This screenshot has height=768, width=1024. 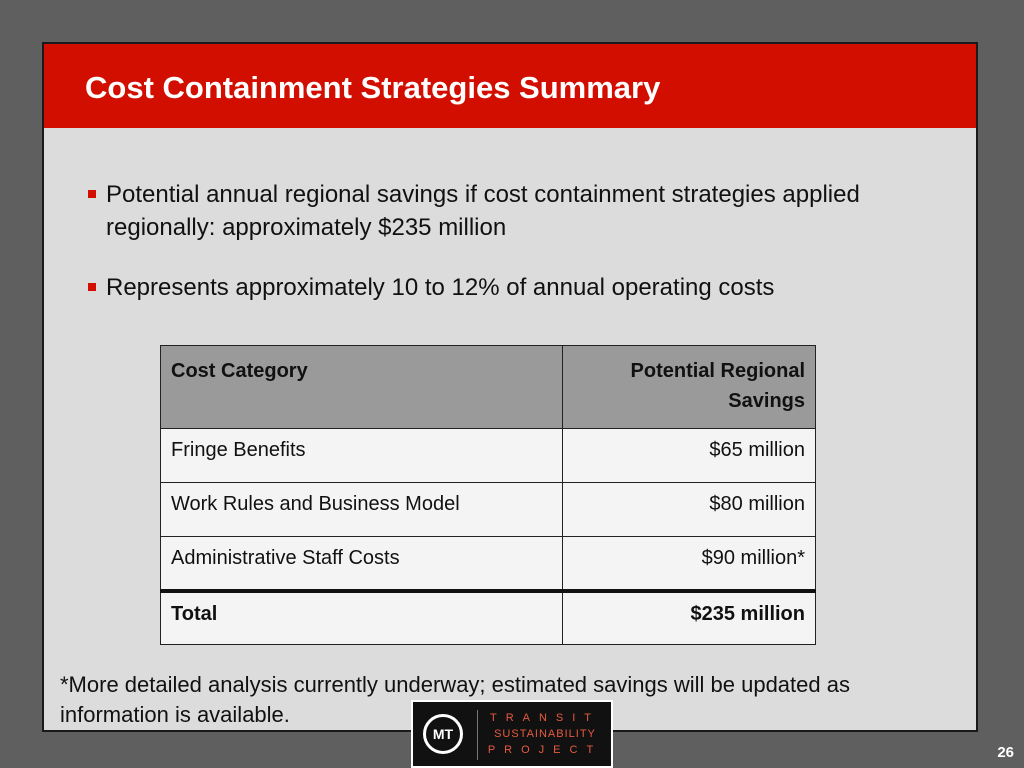 What do you see at coordinates (689, 616) in the screenshot?
I see `cell-total-value: $235 million` at bounding box center [689, 616].